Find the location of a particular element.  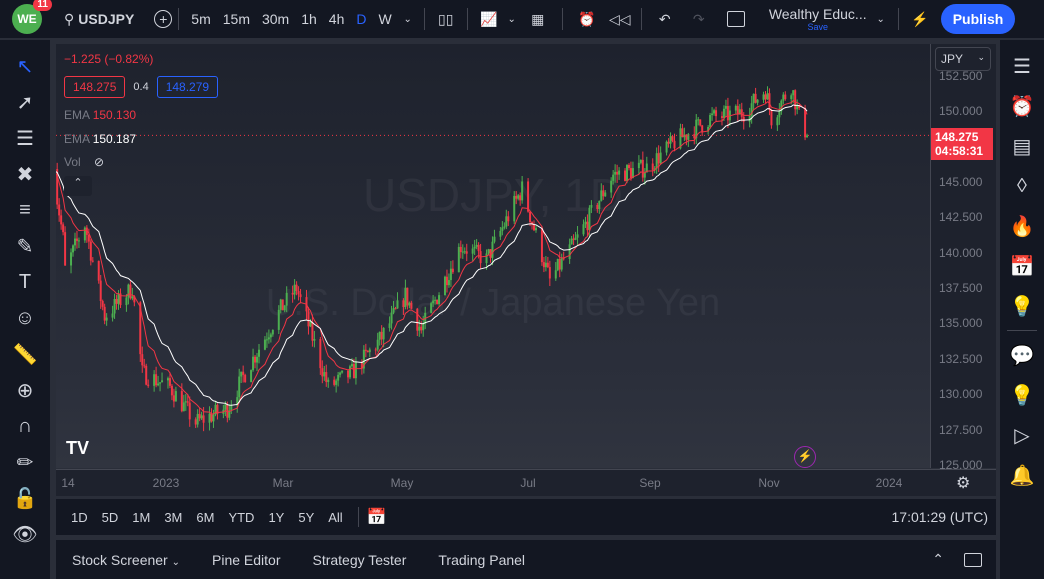

symbol-search: ⚲ USDJPY is located at coordinates (99, 19).